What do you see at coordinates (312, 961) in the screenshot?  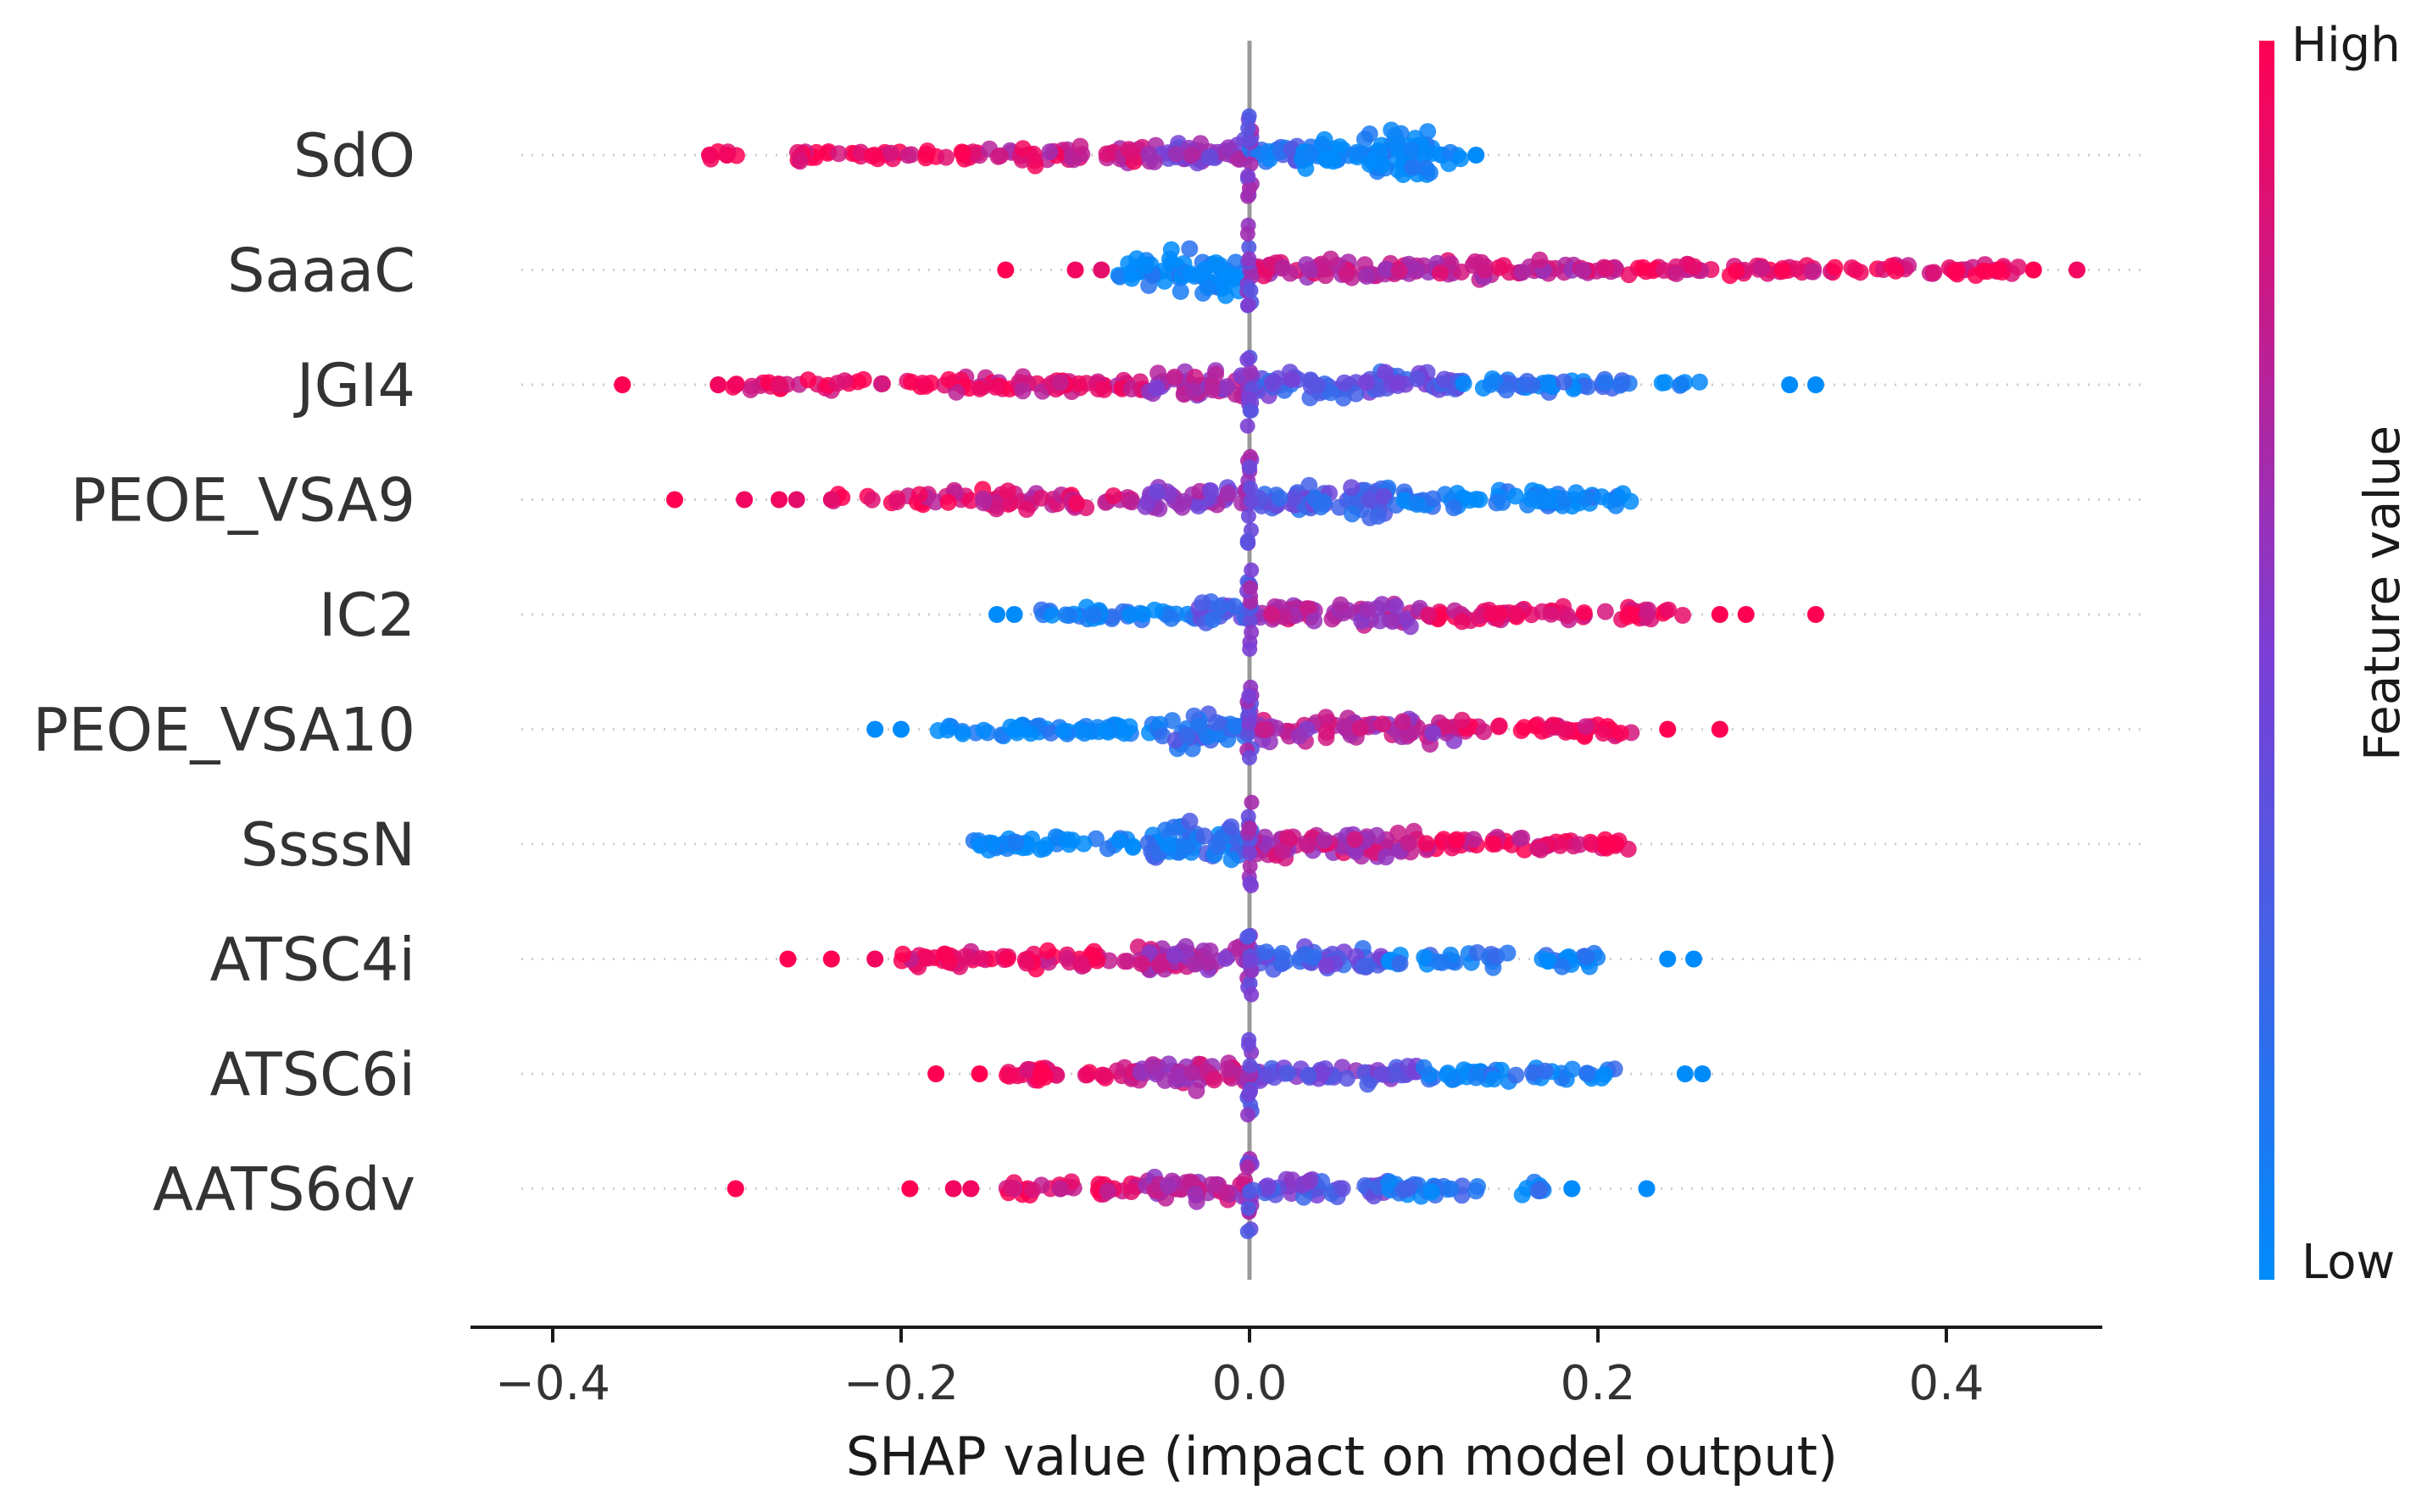 I see `feature-label: ATSC4i` at bounding box center [312, 961].